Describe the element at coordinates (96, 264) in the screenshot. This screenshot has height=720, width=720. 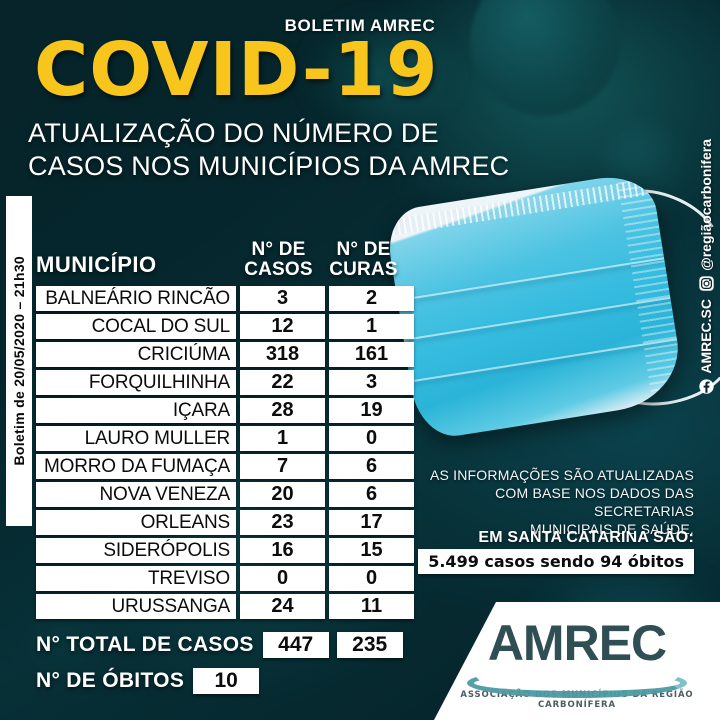
I see `column-header-municipio: MUNICÍPIO` at that location.